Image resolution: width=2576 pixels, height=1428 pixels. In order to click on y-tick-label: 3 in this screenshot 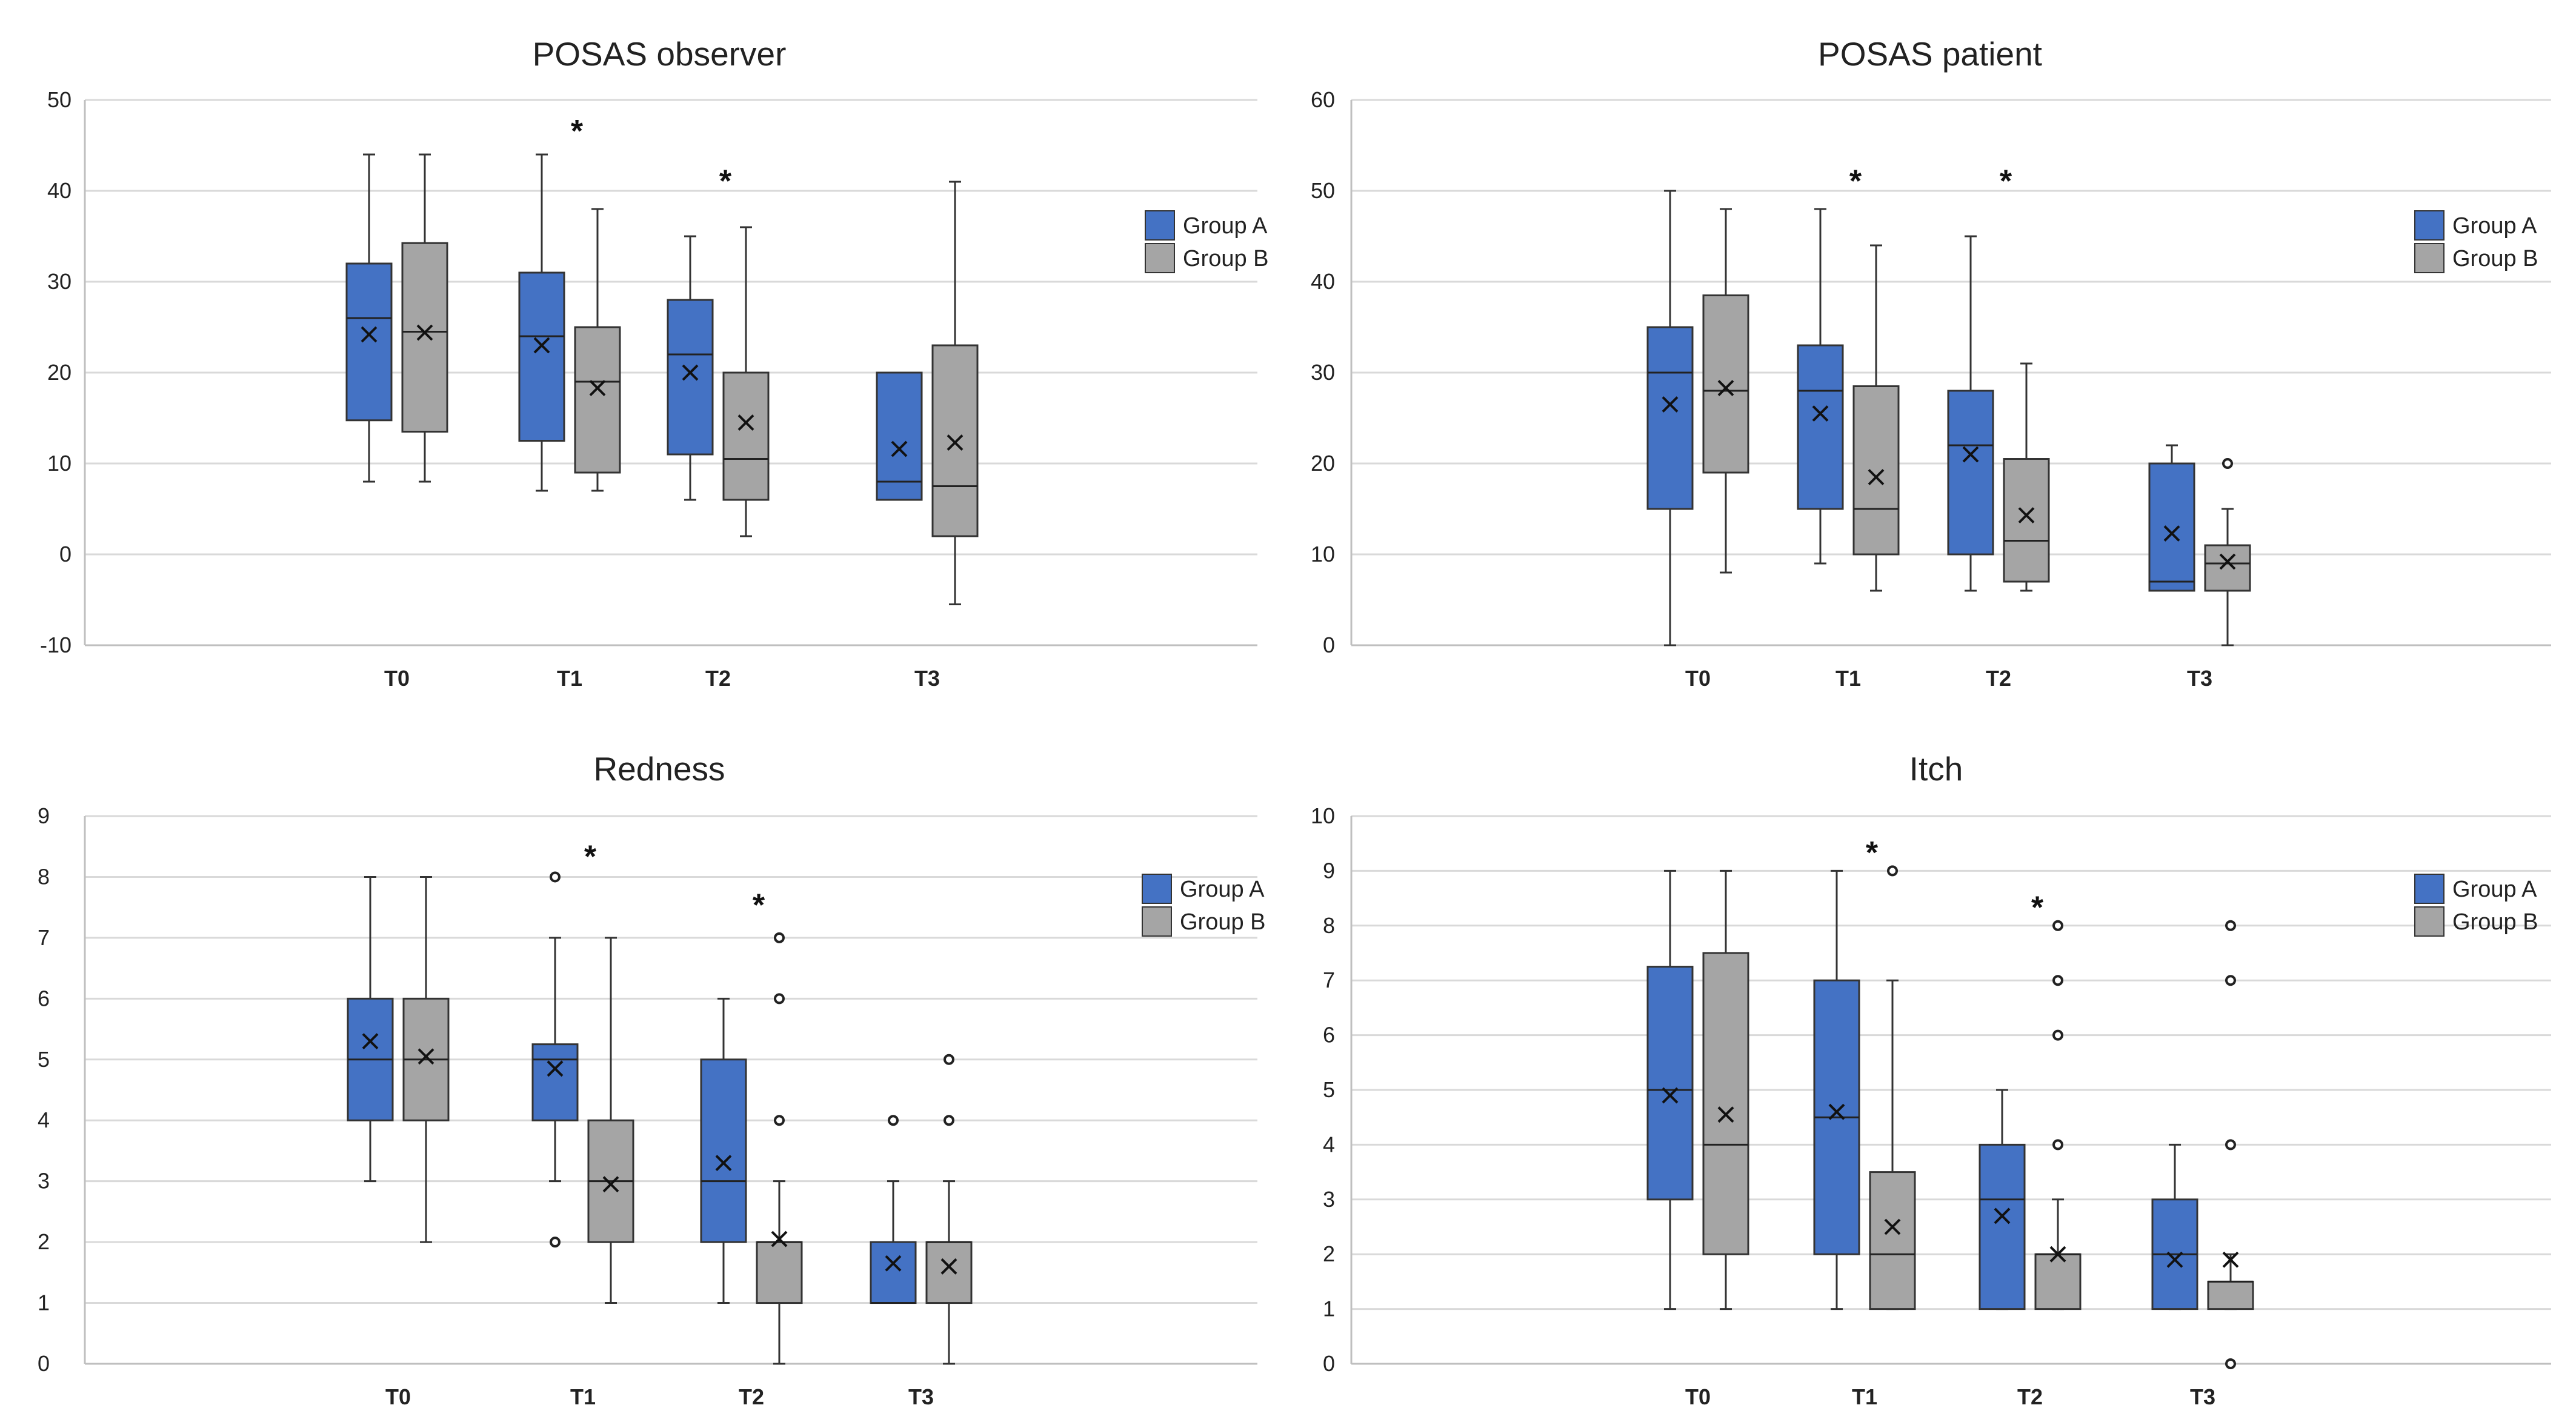, I will do `click(44, 1181)`.